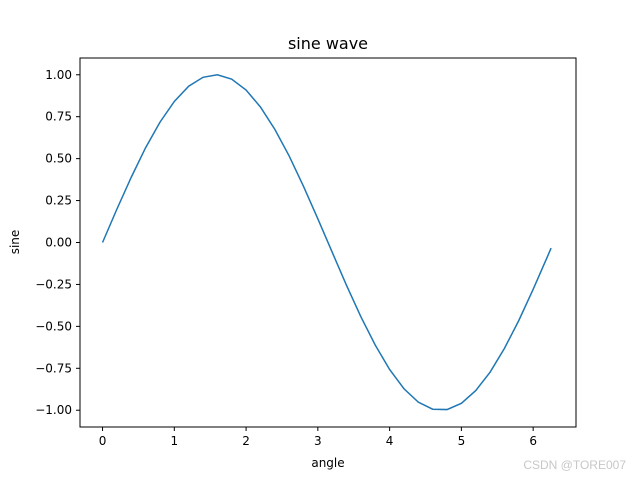 This screenshot has height=480, width=640. Describe the element at coordinates (15, 242) in the screenshot. I see `y-axis-label: sine` at that location.